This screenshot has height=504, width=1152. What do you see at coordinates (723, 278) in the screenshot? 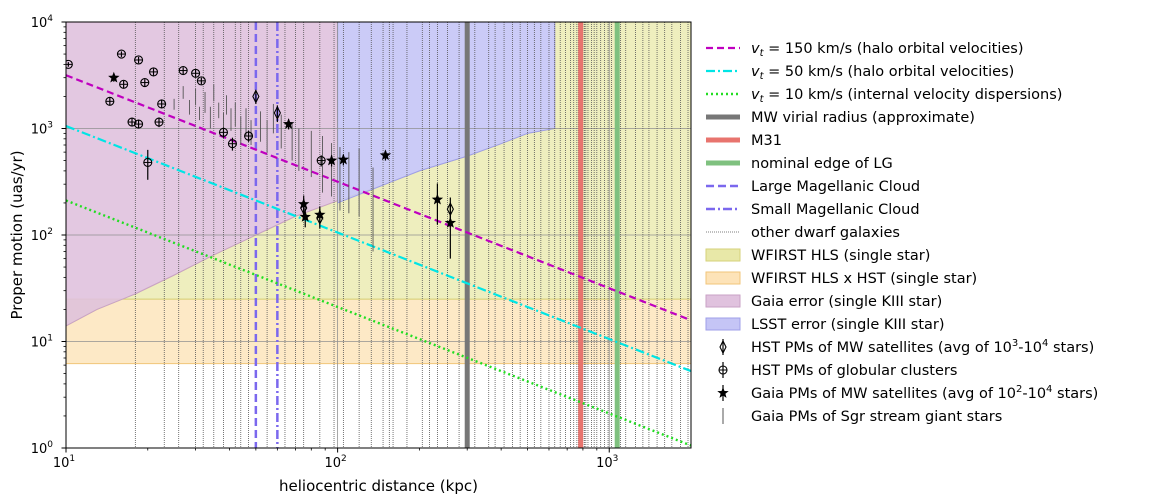
I see `legend-wfirst-hst-handle` at bounding box center [723, 278].